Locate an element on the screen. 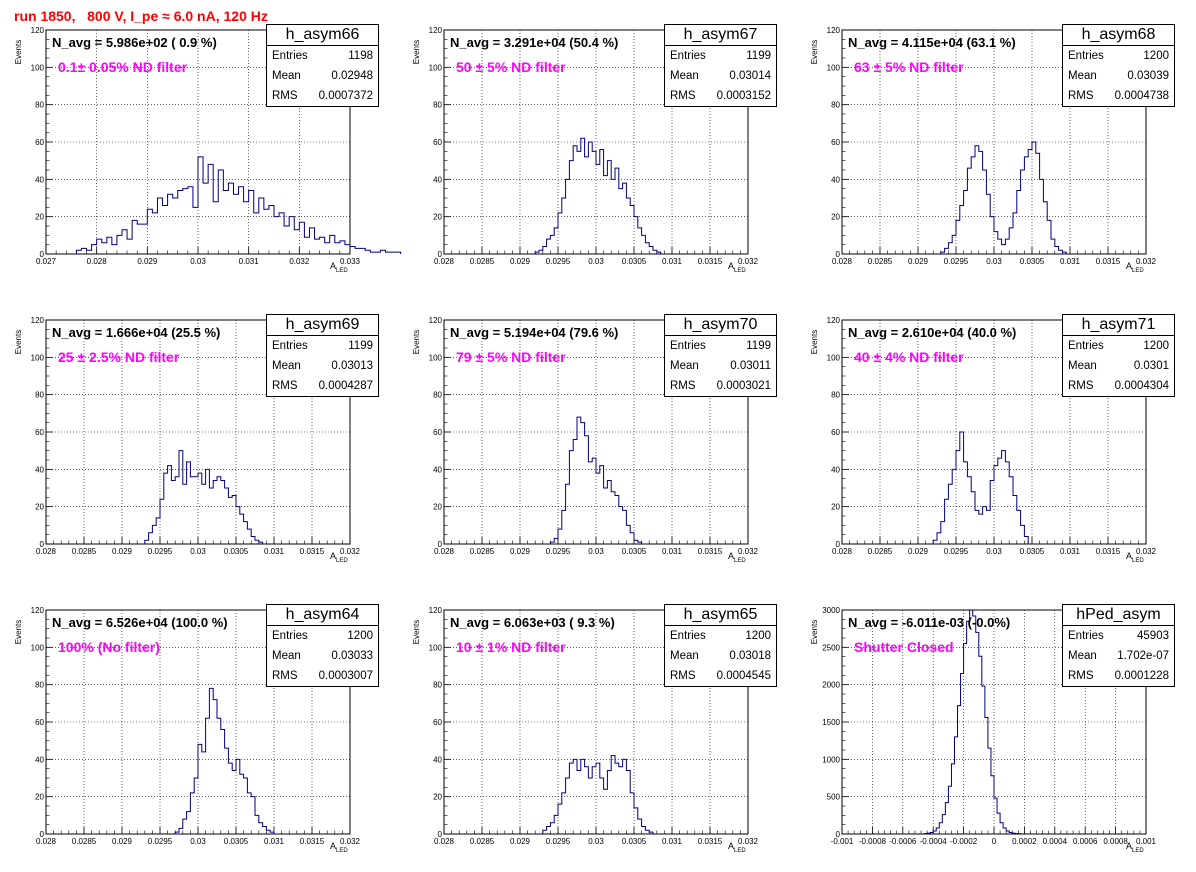 This screenshot has width=1196, height=872. y-tick-label: 2500 is located at coordinates (831, 647).